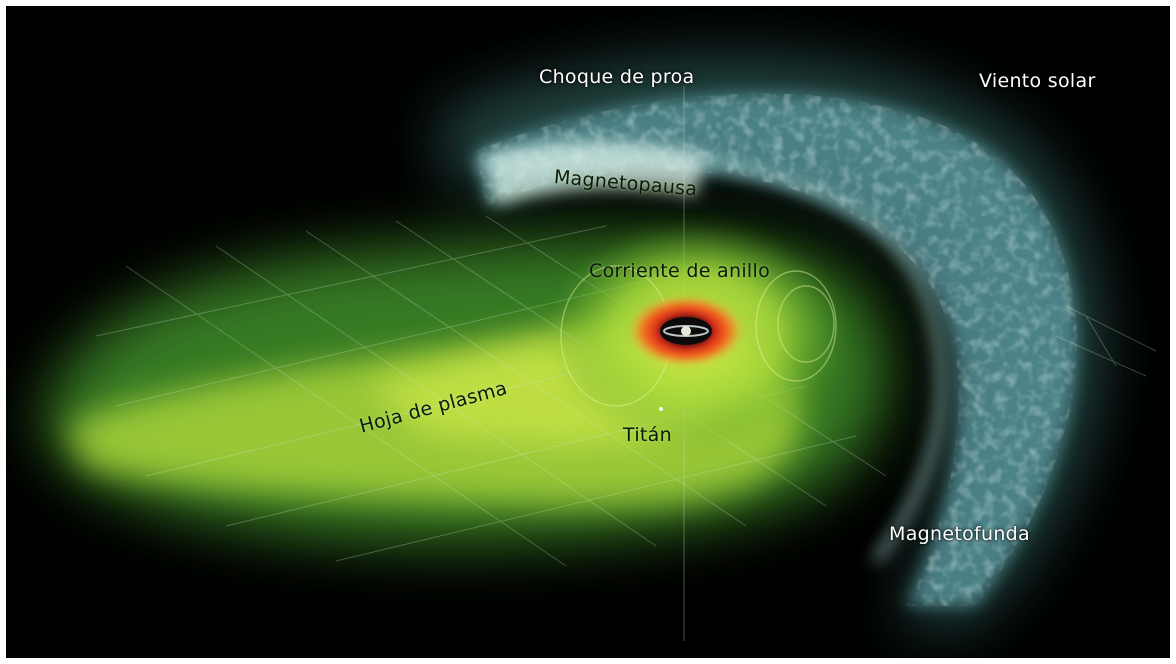 The image size is (1176, 664). What do you see at coordinates (617, 77) in the screenshot?
I see `label-choque-de-proa: Choque de proa` at bounding box center [617, 77].